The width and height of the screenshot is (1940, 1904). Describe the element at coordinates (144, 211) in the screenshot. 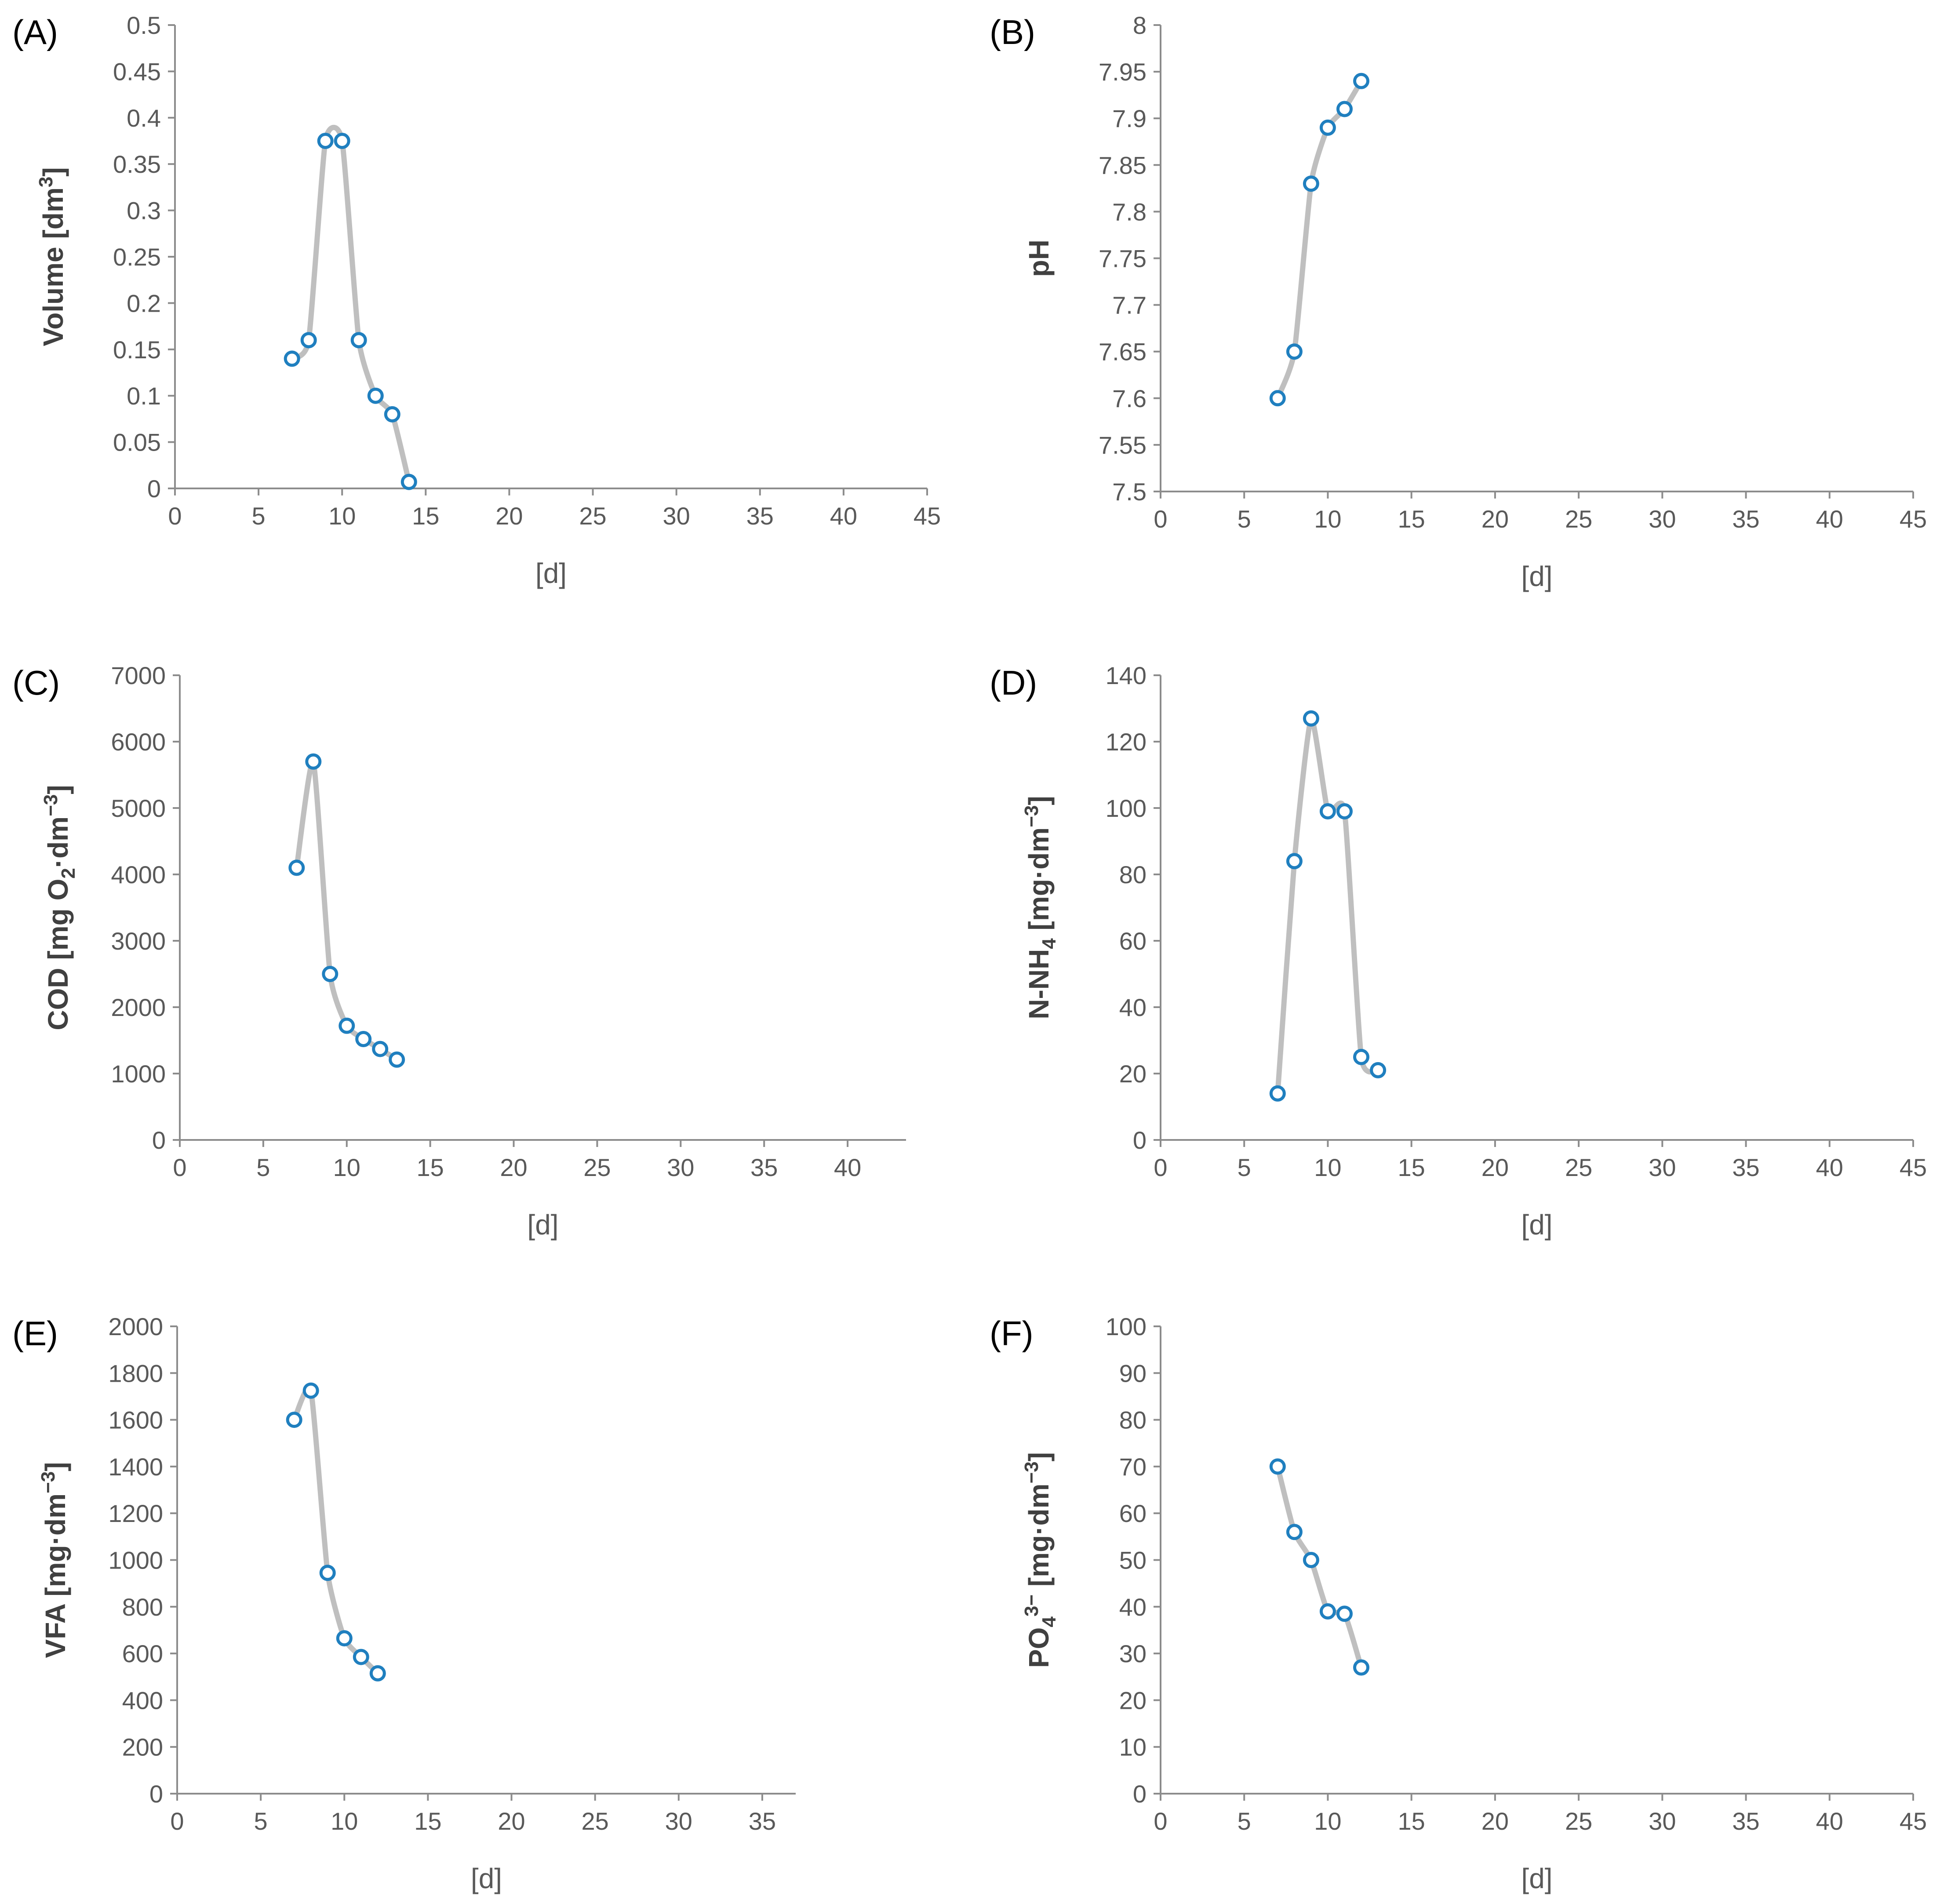

I see `y-tick-label: 0.3` at that location.